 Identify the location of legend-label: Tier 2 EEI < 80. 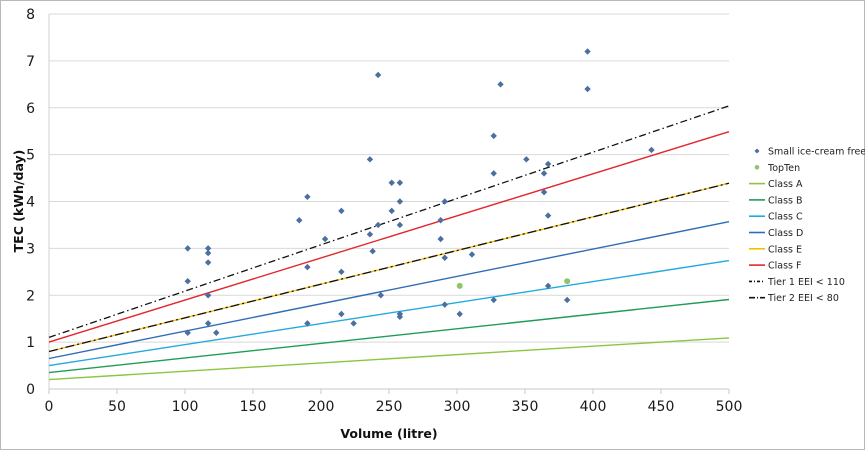
(803, 298).